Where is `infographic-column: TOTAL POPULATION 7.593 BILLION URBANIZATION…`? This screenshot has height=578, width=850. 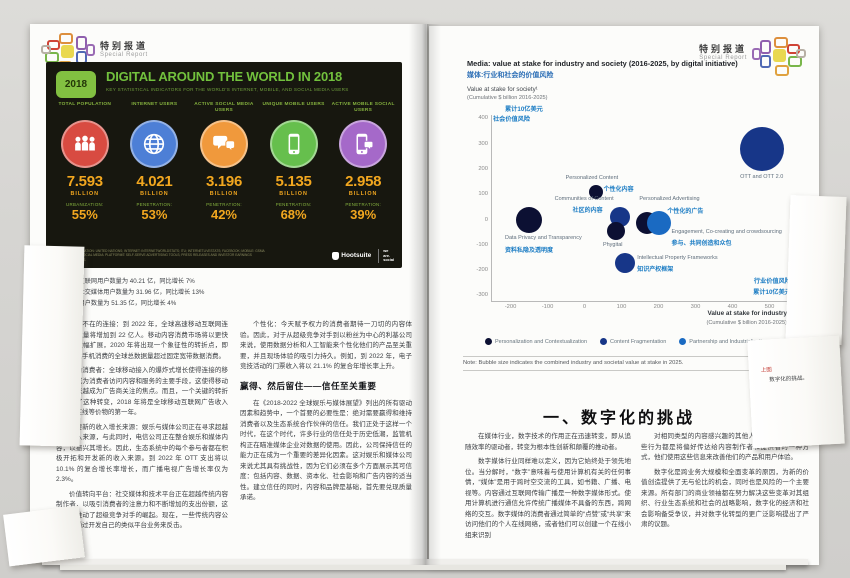
infographic-column: TOTAL POPULATION 7.593 BILLION URBANIZATION… is located at coordinates (85, 162).